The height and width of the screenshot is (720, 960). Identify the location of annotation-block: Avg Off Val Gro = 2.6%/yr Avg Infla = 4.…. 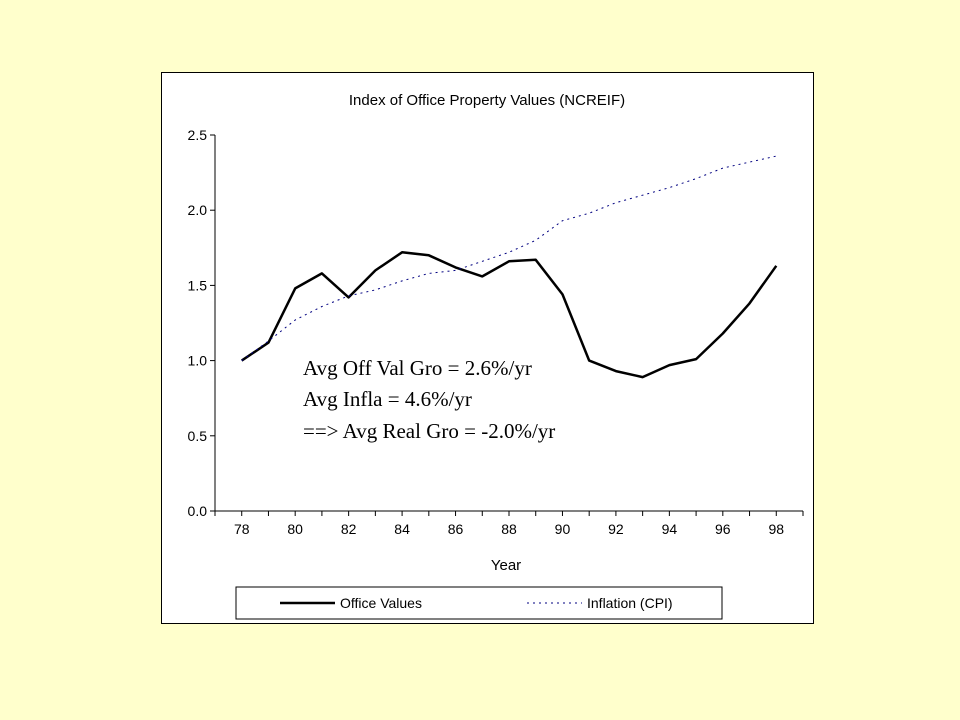
(429, 399).